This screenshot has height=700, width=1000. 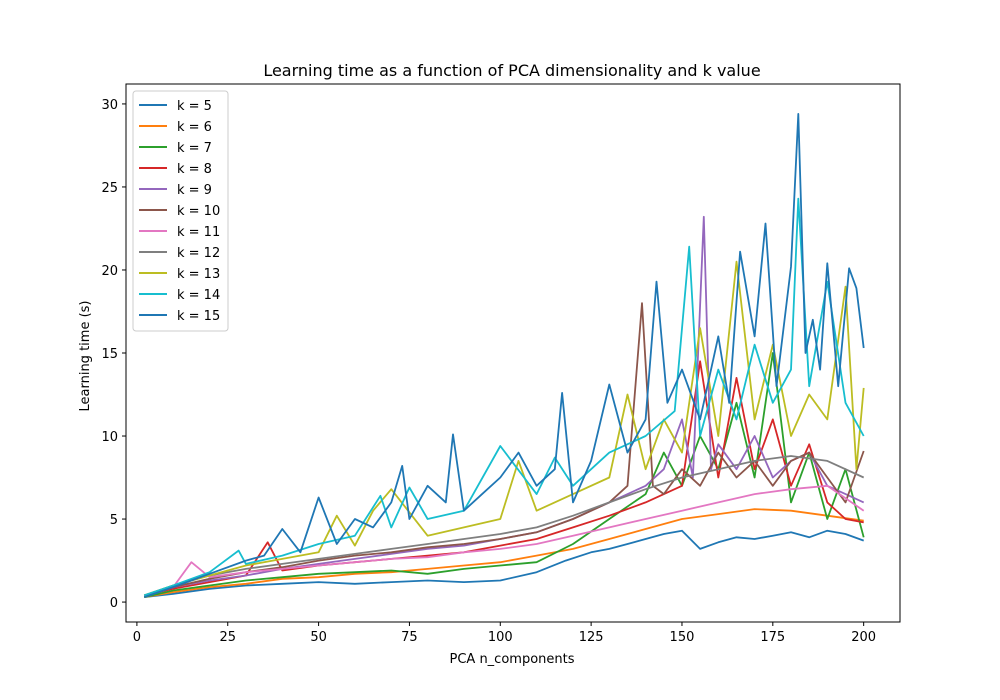 What do you see at coordinates (194, 148) in the screenshot?
I see `legend-label: k = 7` at bounding box center [194, 148].